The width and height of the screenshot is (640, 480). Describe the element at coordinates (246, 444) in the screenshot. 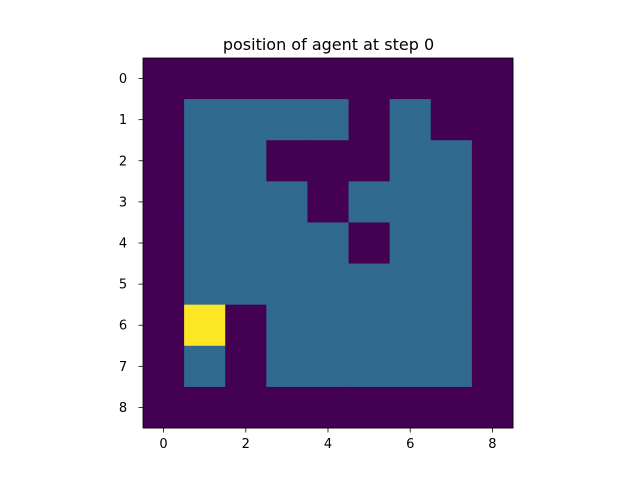

I see `x-tick-label: 2` at that location.